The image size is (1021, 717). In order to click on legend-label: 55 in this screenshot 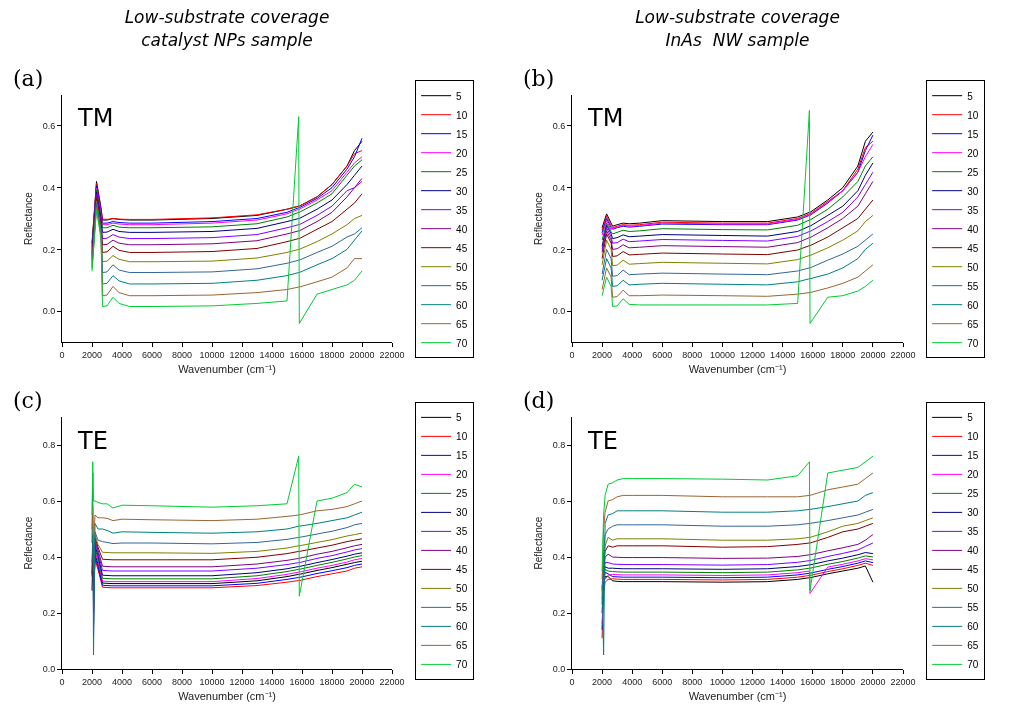, I will do `click(462, 286)`.